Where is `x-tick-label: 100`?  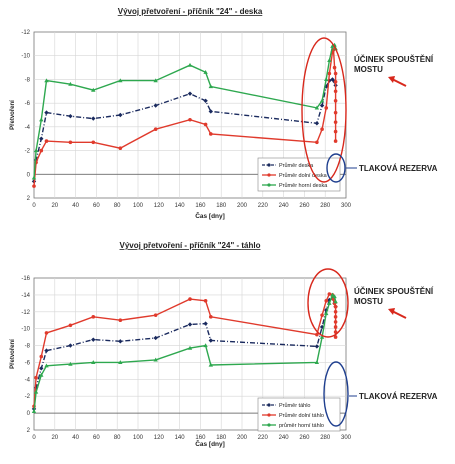
x-tick-label: 100 is located at coordinates (138, 206).